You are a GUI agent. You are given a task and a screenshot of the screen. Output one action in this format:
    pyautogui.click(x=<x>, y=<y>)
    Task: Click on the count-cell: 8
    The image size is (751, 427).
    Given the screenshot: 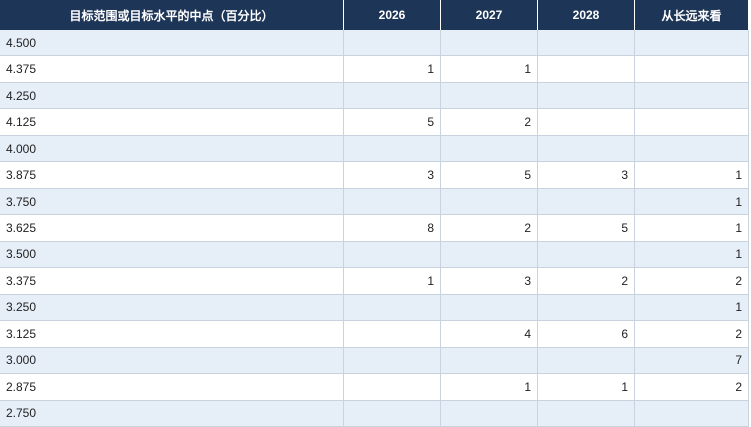 What is the action you would take?
    pyautogui.click(x=392, y=228)
    